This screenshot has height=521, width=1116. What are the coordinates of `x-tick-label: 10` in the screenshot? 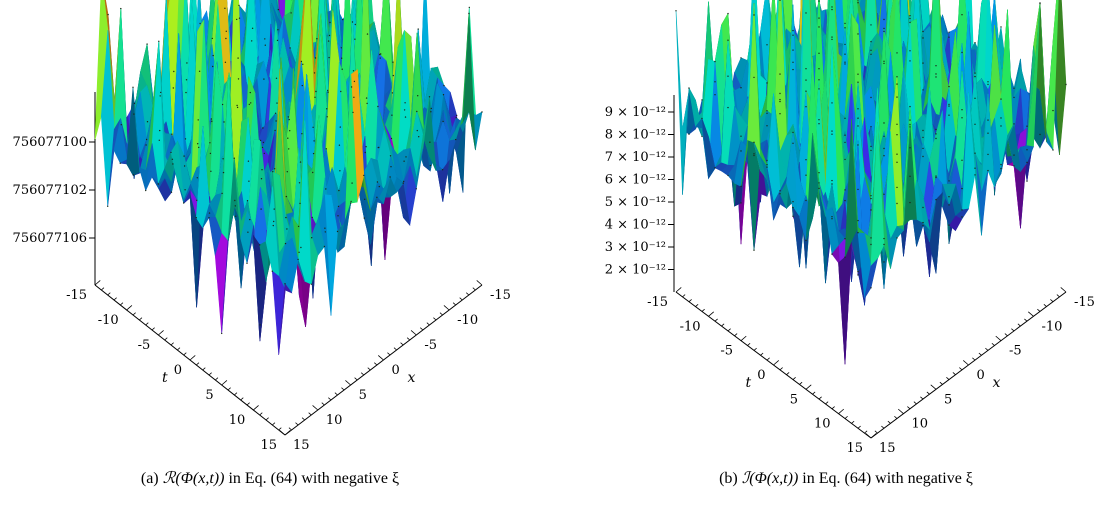 It's located at (920, 424).